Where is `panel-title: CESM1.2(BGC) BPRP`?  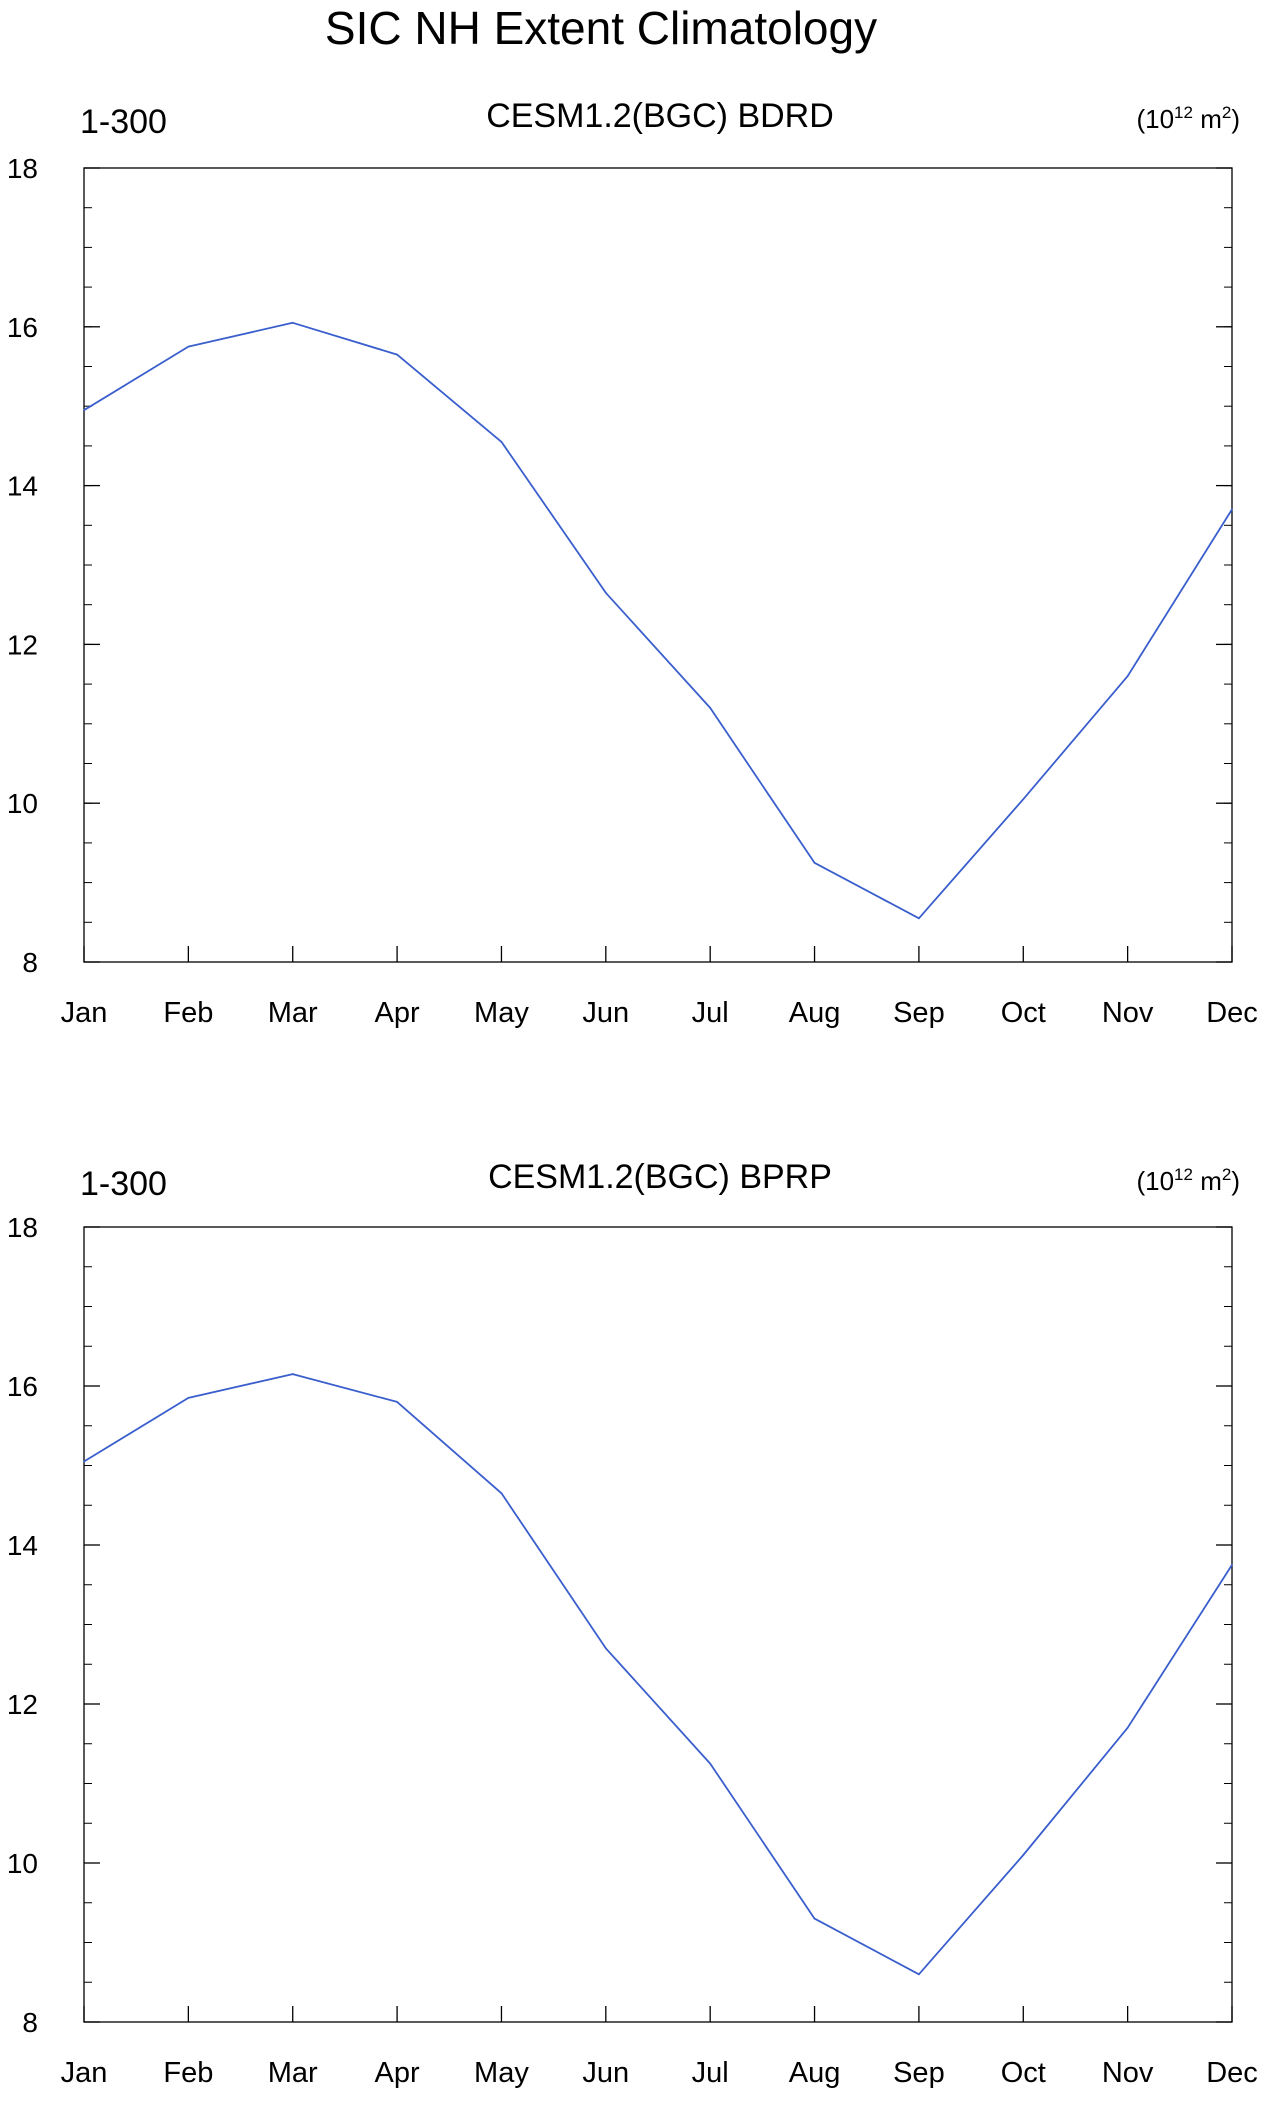
panel-title: CESM1.2(BGC) BPRP is located at coordinates (660, 1177).